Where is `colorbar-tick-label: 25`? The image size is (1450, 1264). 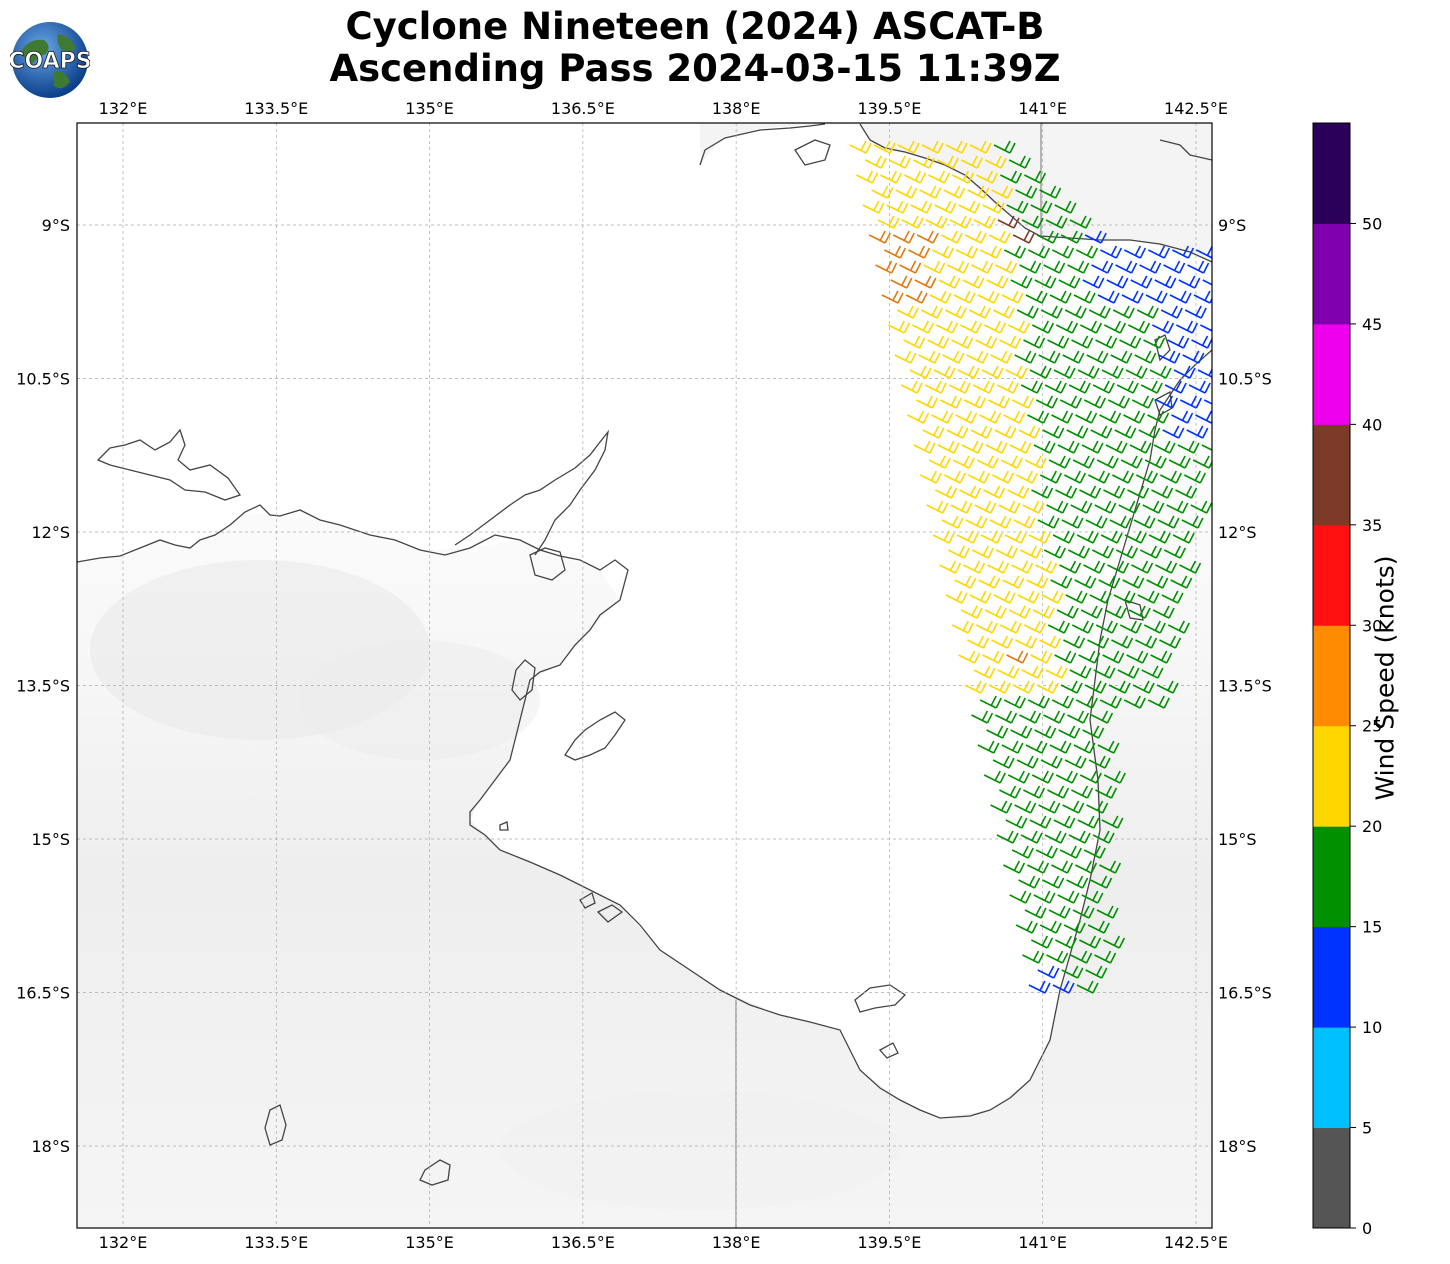 colorbar-tick-label: 25 is located at coordinates (1372, 726).